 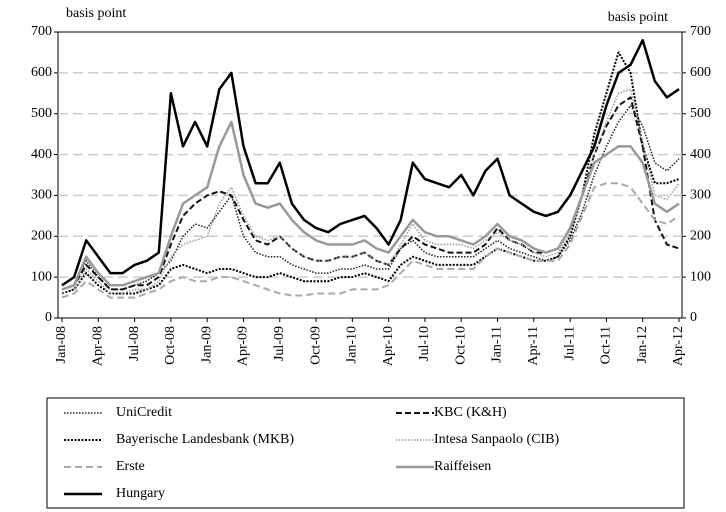 I want to click on x-tick-label: Jul-10, so click(x=424, y=343).